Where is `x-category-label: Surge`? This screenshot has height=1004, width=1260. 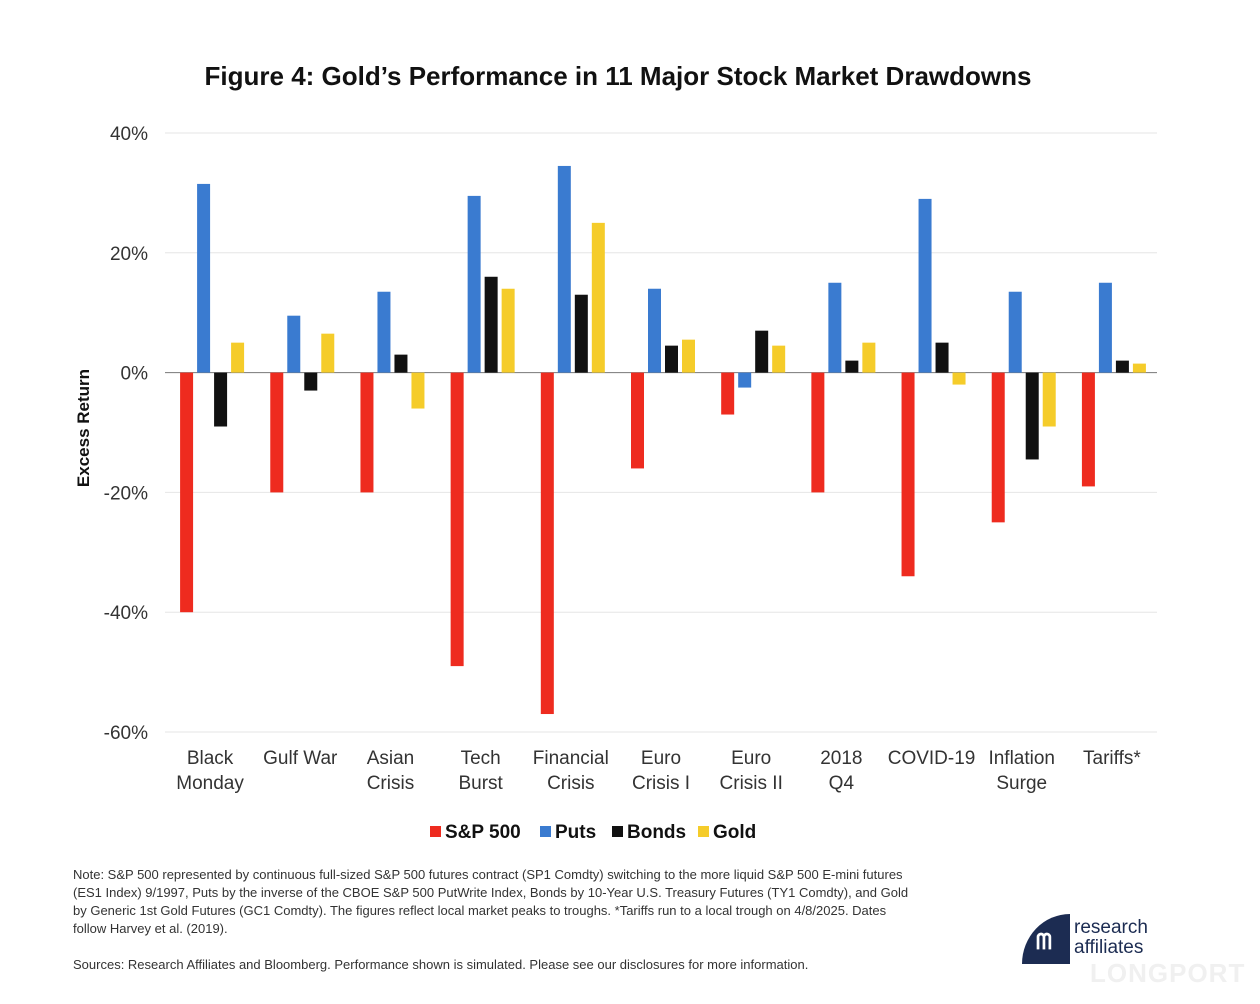
x-category-label: Surge is located at coordinates (1021, 783).